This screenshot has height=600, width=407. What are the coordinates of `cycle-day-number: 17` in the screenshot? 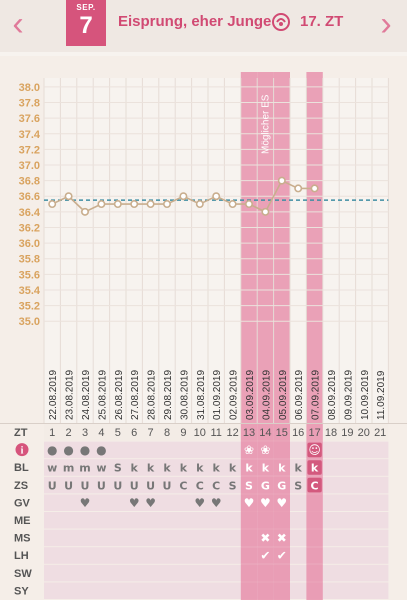 It's located at (314, 433).